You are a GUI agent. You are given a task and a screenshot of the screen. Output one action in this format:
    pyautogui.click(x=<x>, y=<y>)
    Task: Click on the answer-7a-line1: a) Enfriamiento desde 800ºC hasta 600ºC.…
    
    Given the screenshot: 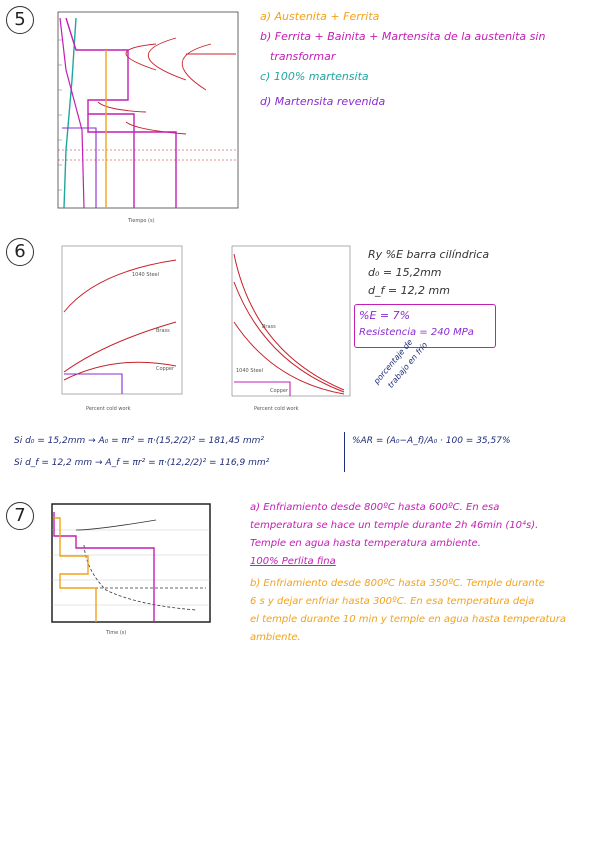 What is the action you would take?
    pyautogui.click(x=375, y=507)
    